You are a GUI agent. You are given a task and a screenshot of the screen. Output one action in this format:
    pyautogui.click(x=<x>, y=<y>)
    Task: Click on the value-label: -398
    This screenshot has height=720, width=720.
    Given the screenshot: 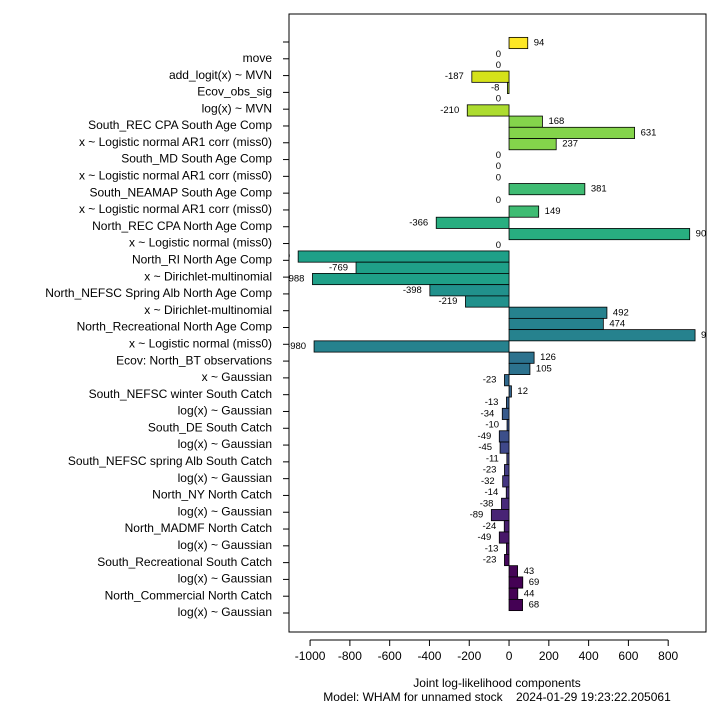 What is the action you would take?
    pyautogui.click(x=412, y=290)
    